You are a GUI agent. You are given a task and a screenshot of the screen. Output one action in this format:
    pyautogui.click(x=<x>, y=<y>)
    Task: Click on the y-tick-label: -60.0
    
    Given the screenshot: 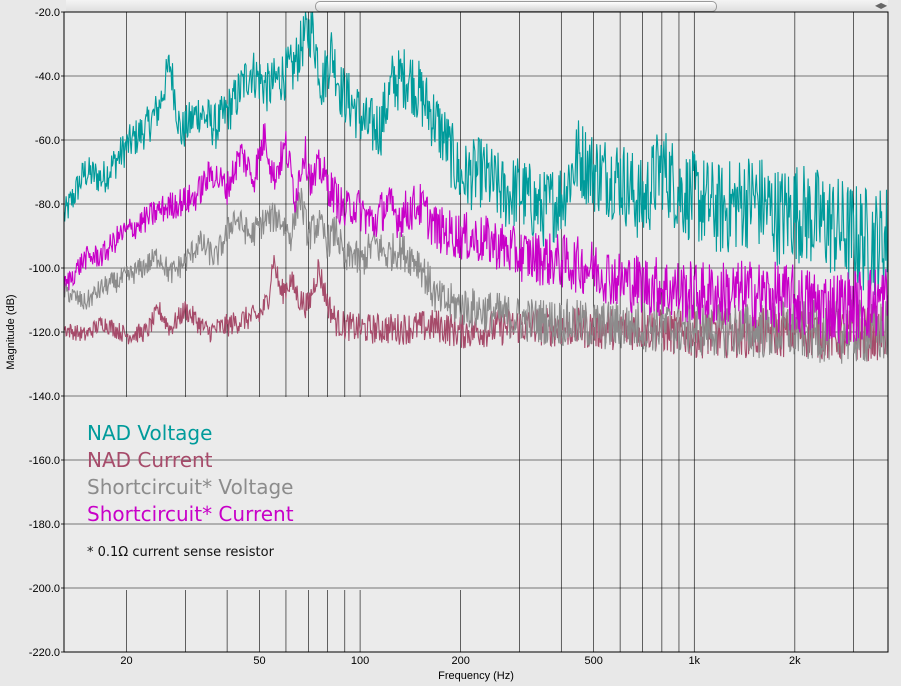 What is the action you would take?
    pyautogui.click(x=47, y=141)
    